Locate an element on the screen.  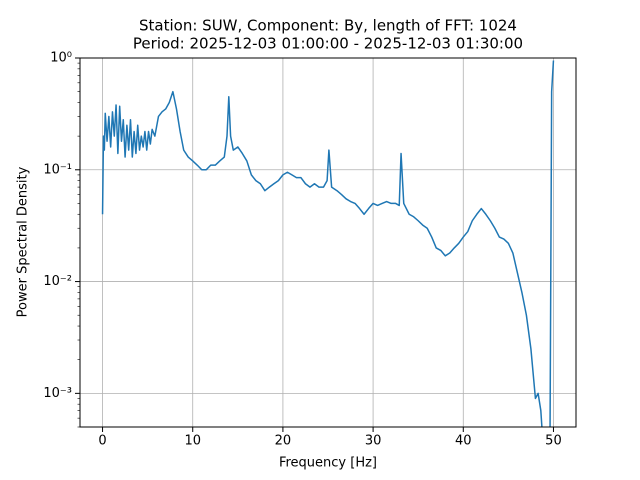
y-tick-label: 10⁻³ is located at coordinates (57, 393).